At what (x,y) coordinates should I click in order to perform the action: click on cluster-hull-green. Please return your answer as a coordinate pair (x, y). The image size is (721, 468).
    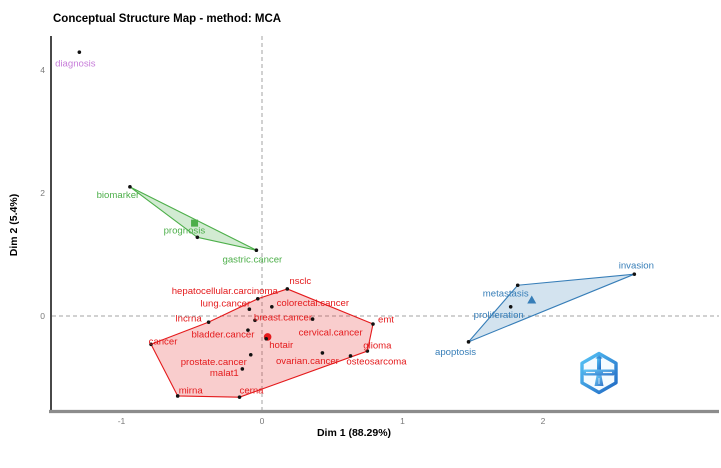
    Looking at the image, I should click on (193, 218).